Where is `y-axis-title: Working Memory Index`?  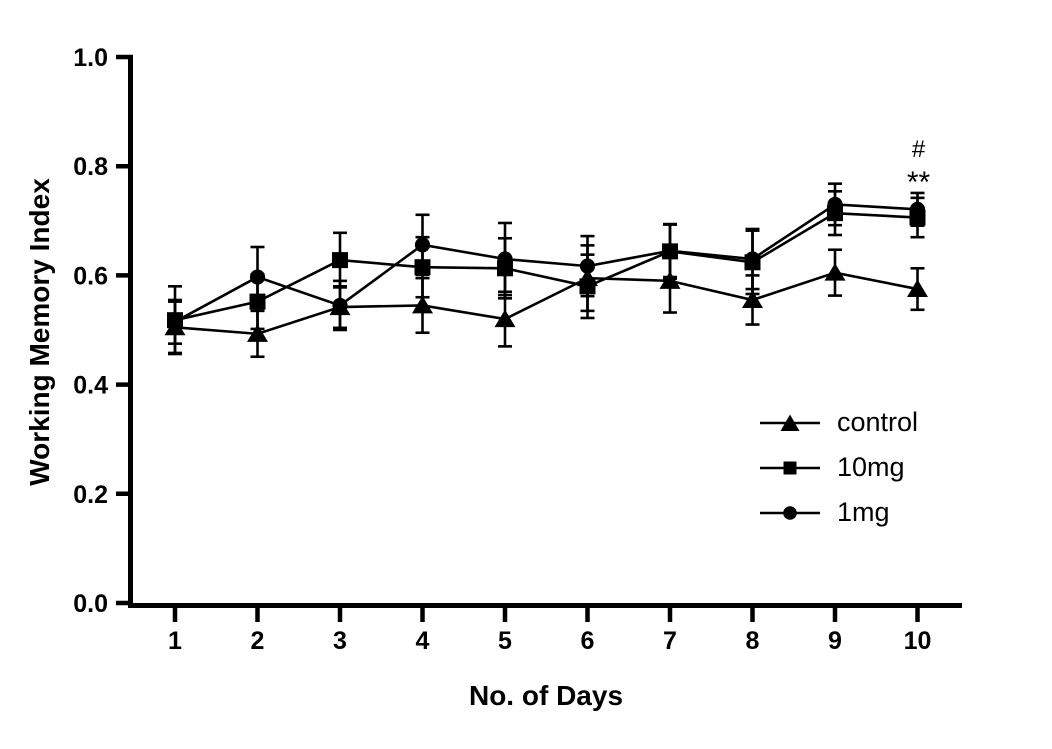 y-axis-title: Working Memory Index is located at coordinates (39, 332).